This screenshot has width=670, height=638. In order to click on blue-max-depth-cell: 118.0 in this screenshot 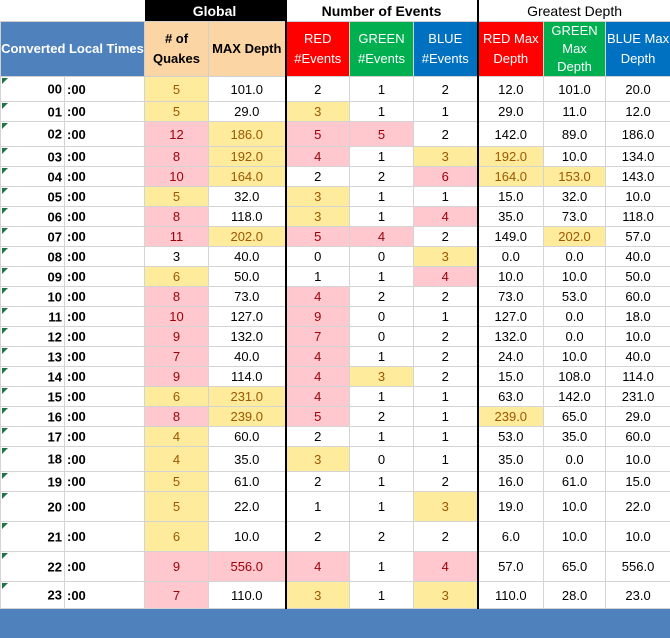, I will do `click(637, 216)`.